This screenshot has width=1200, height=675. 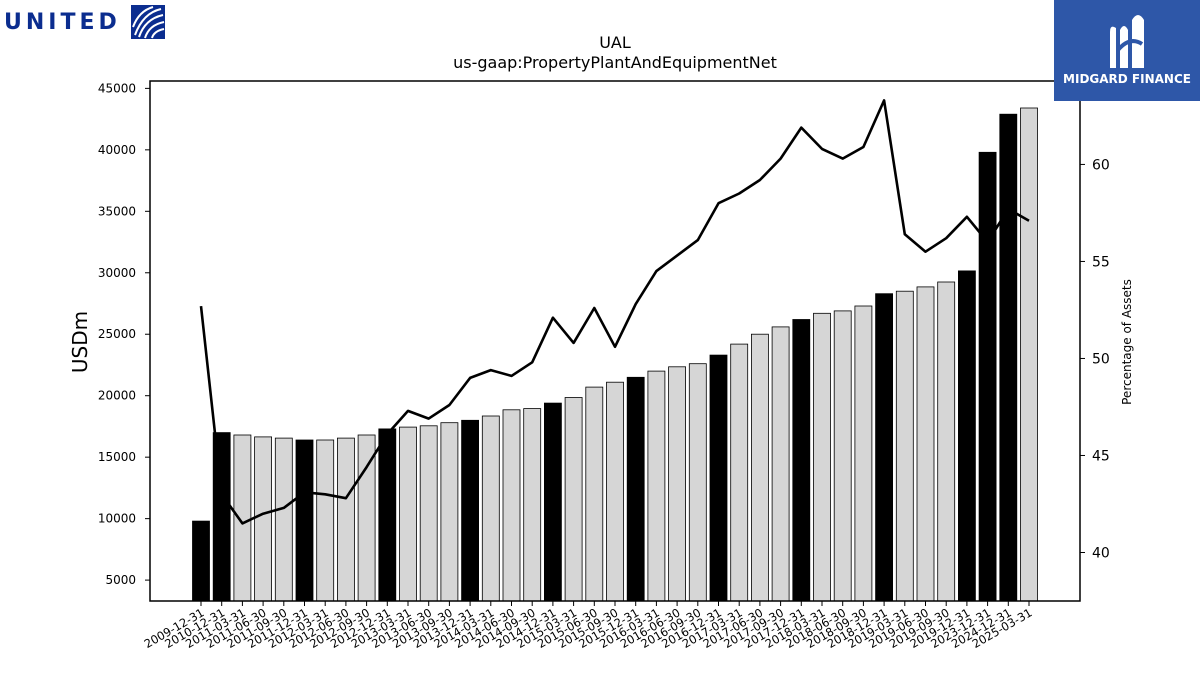 What do you see at coordinates (147, 22) in the screenshot?
I see `globe-icon` at bounding box center [147, 22].